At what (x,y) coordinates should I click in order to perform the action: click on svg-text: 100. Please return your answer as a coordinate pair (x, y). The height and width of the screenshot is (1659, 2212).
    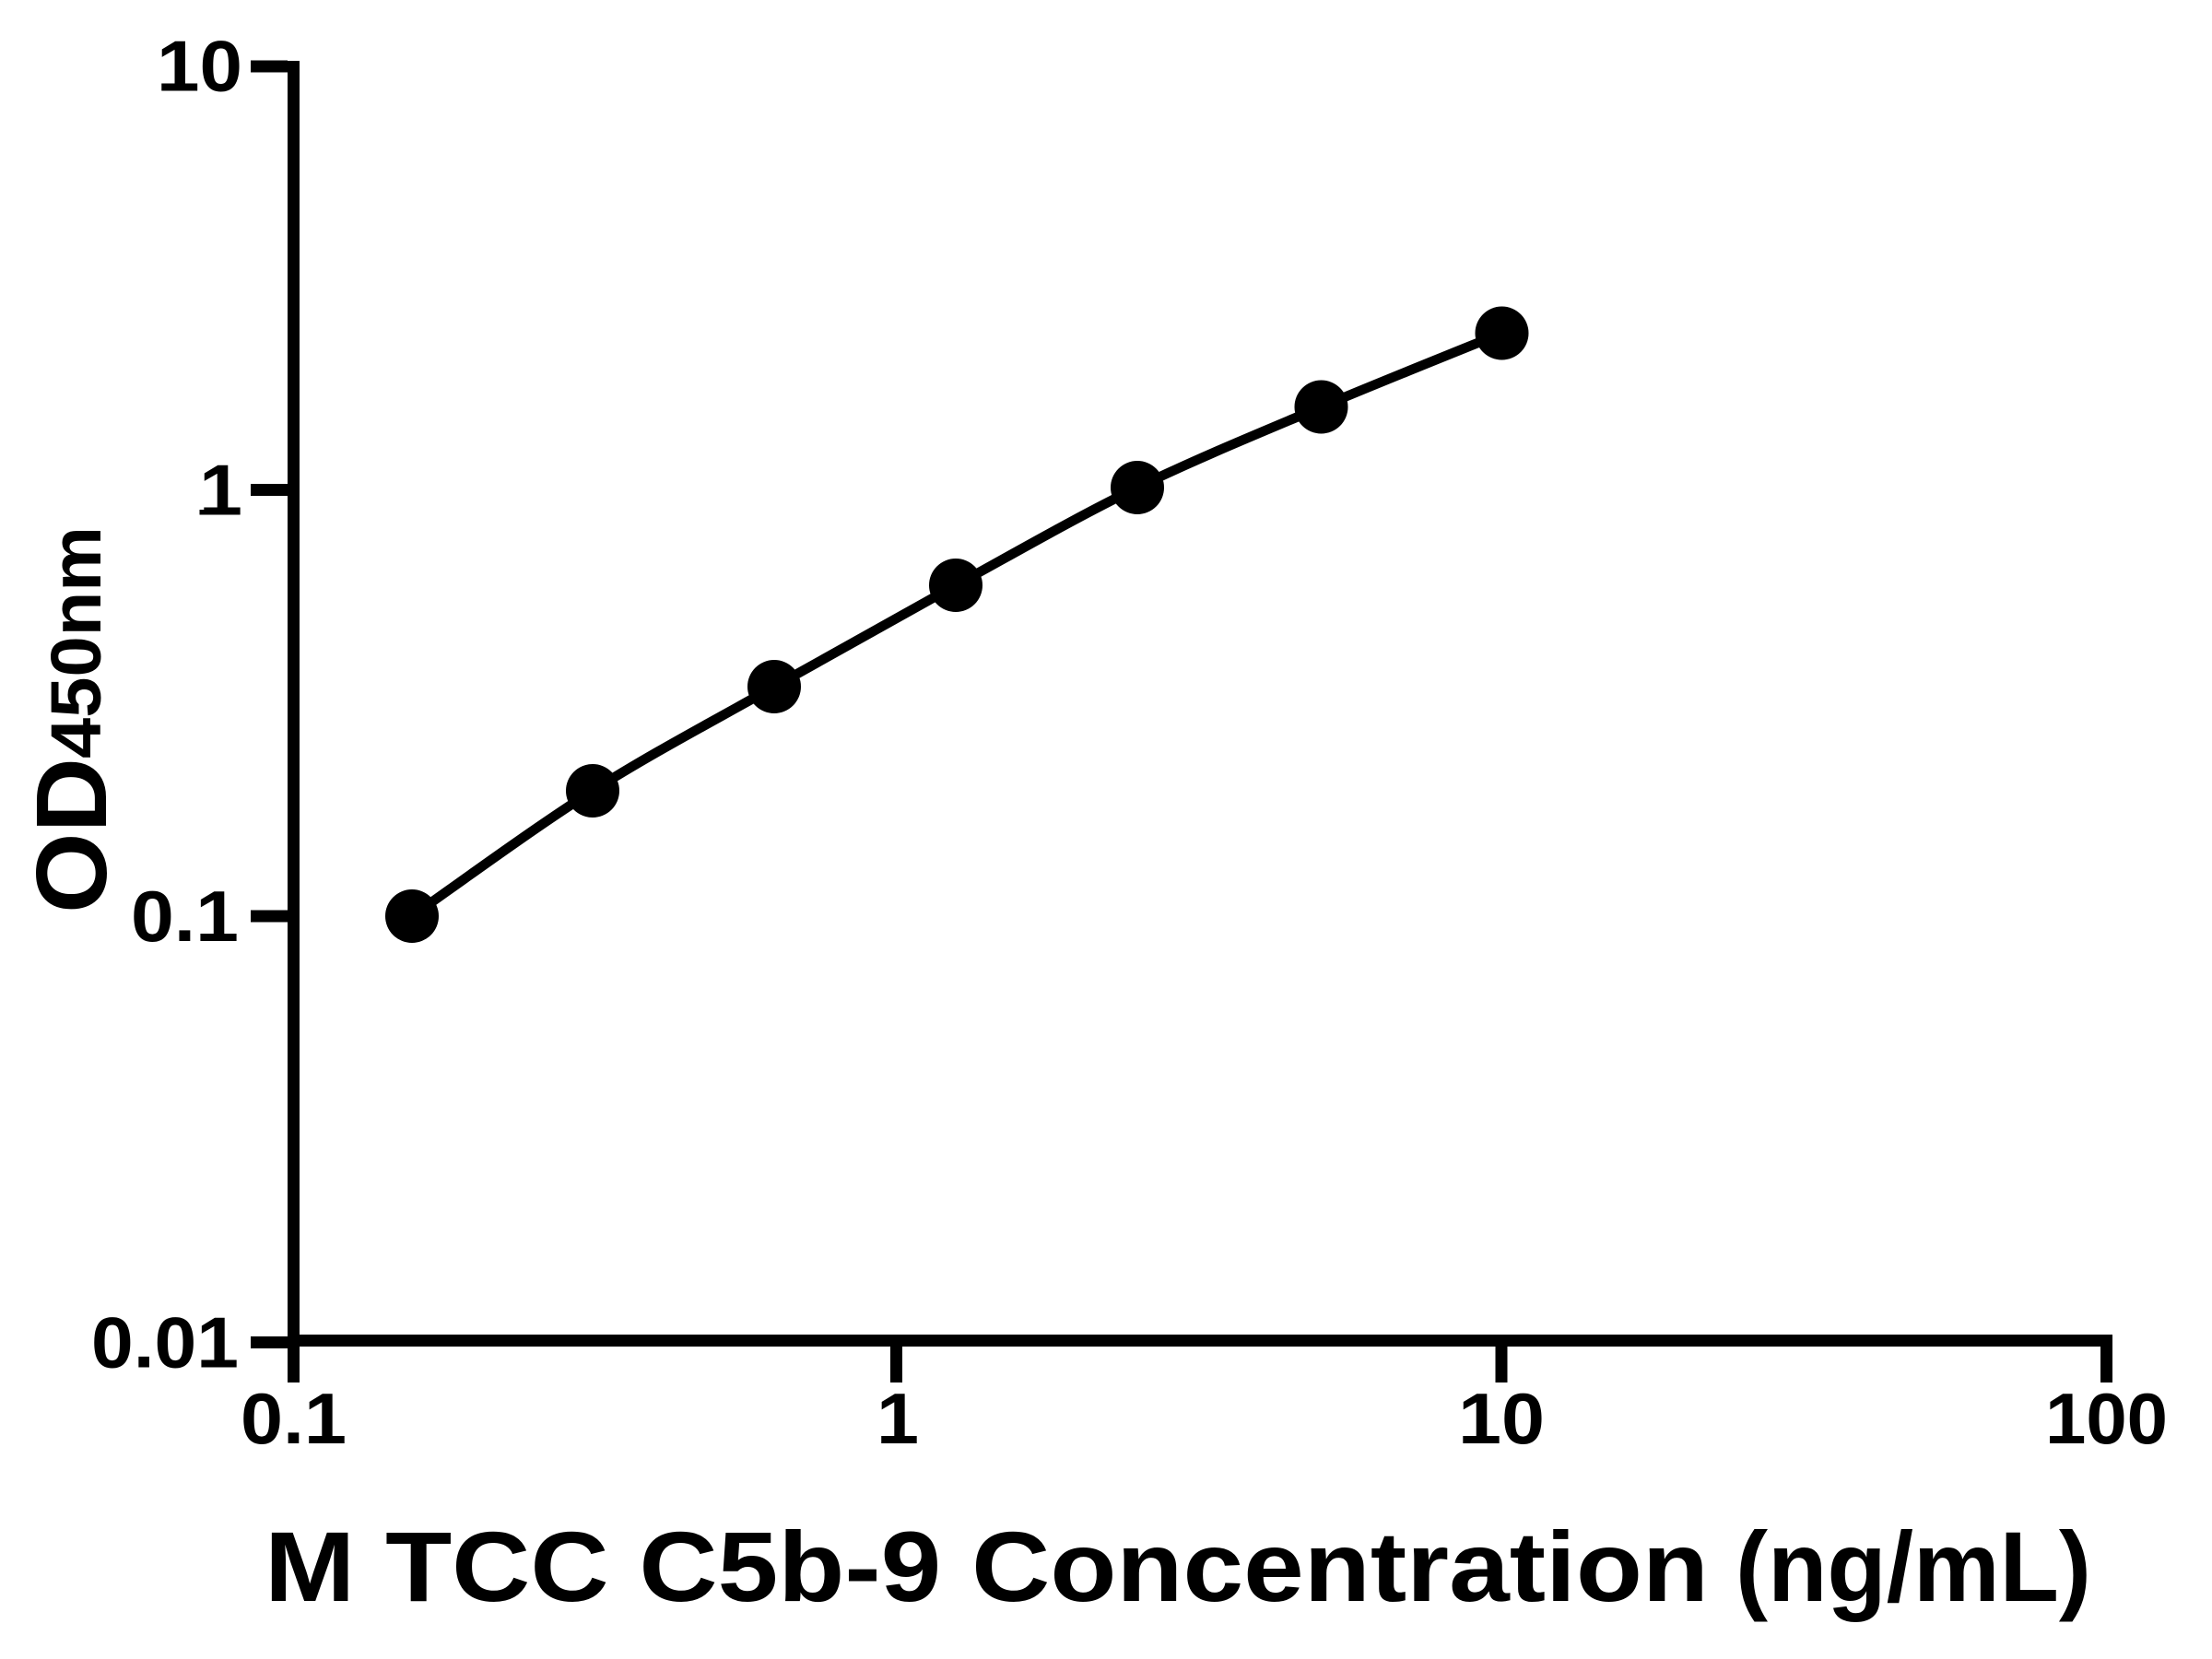
    Looking at the image, I should click on (2106, 1418).